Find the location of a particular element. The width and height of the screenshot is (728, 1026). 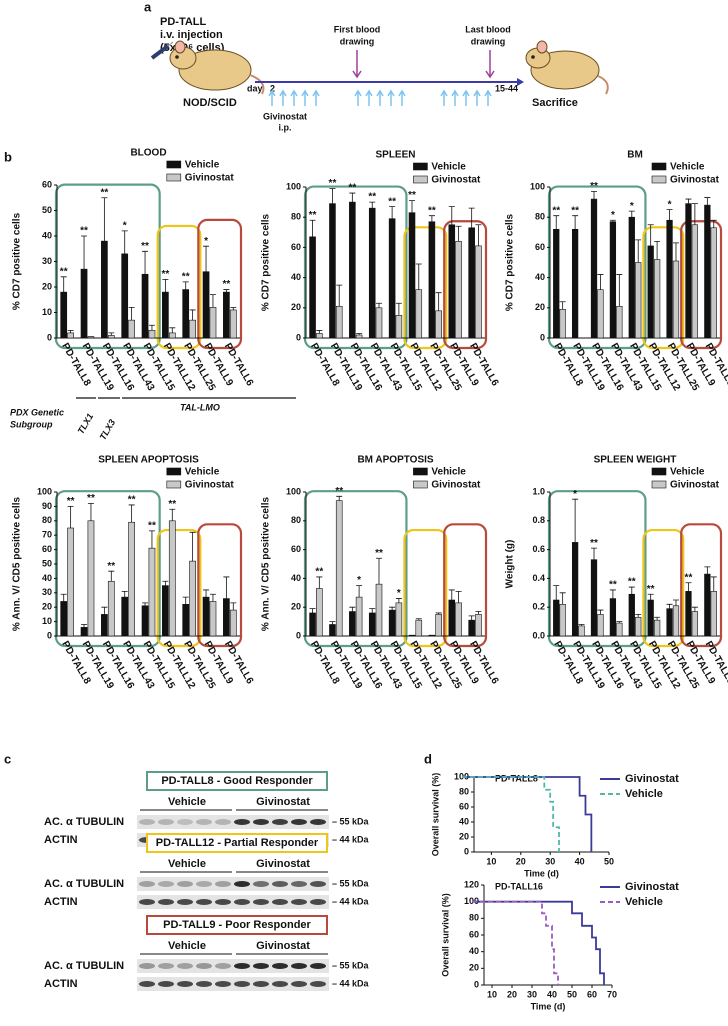

y-tick-label: 20 is located at coordinates (47, 286).